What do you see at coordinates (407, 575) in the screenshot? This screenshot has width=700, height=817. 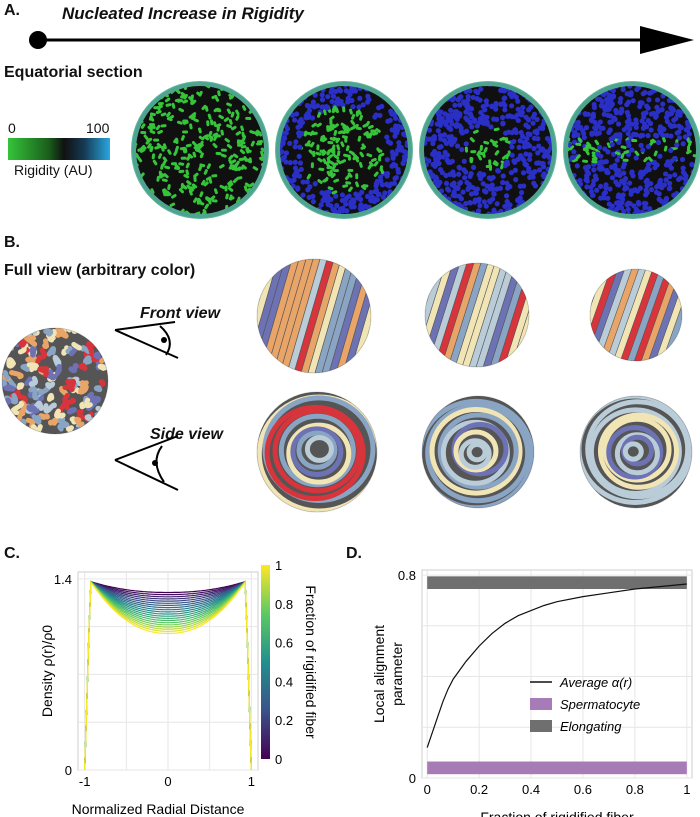 I see `y-tick-label: 0.8` at bounding box center [407, 575].